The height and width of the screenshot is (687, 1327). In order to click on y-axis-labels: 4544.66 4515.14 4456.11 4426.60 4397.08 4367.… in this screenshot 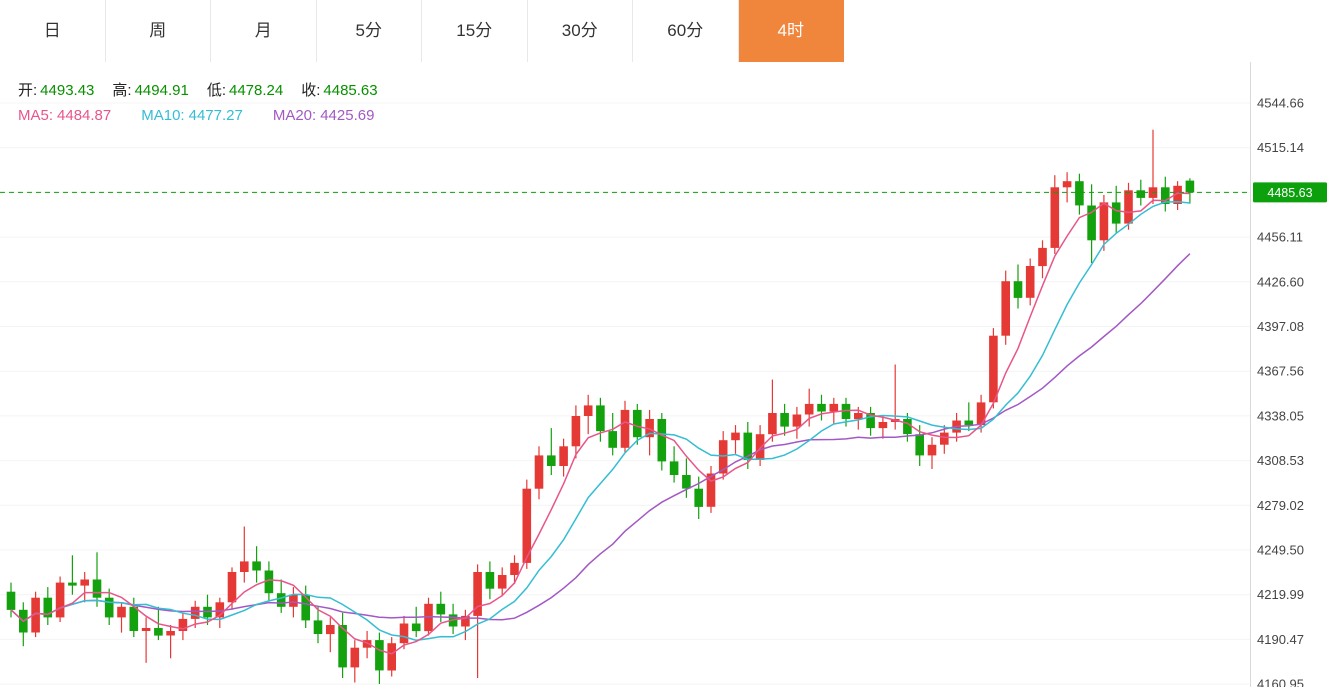, I will do `click(1280, 391)`.